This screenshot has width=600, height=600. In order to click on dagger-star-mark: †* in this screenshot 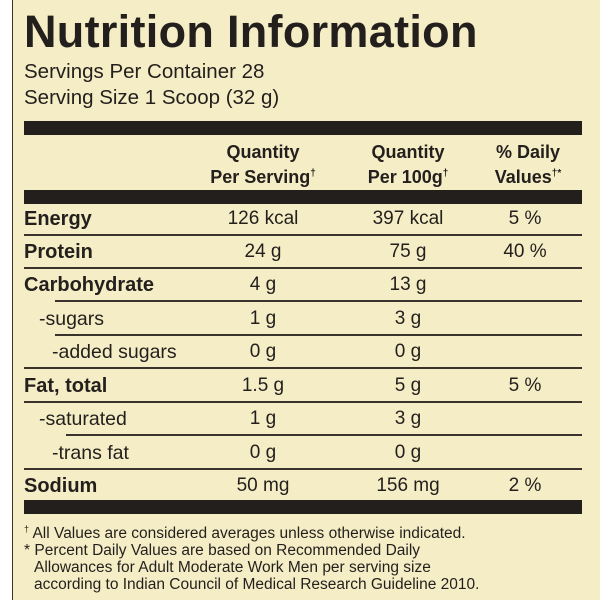, I will do `click(556, 173)`.